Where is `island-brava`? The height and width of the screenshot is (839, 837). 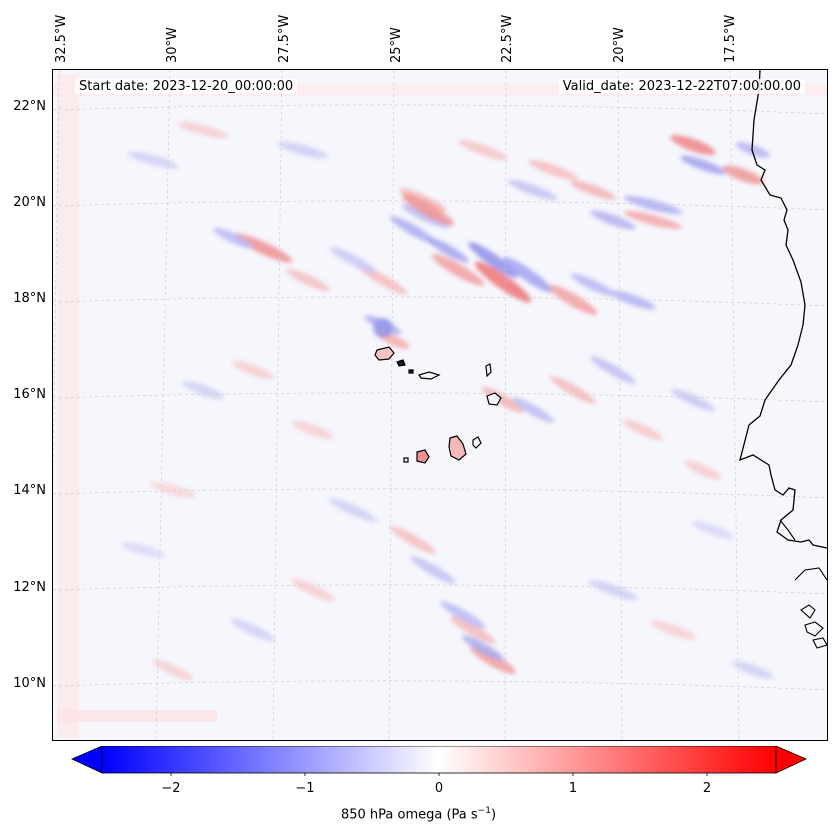
island-brava is located at coordinates (406, 460).